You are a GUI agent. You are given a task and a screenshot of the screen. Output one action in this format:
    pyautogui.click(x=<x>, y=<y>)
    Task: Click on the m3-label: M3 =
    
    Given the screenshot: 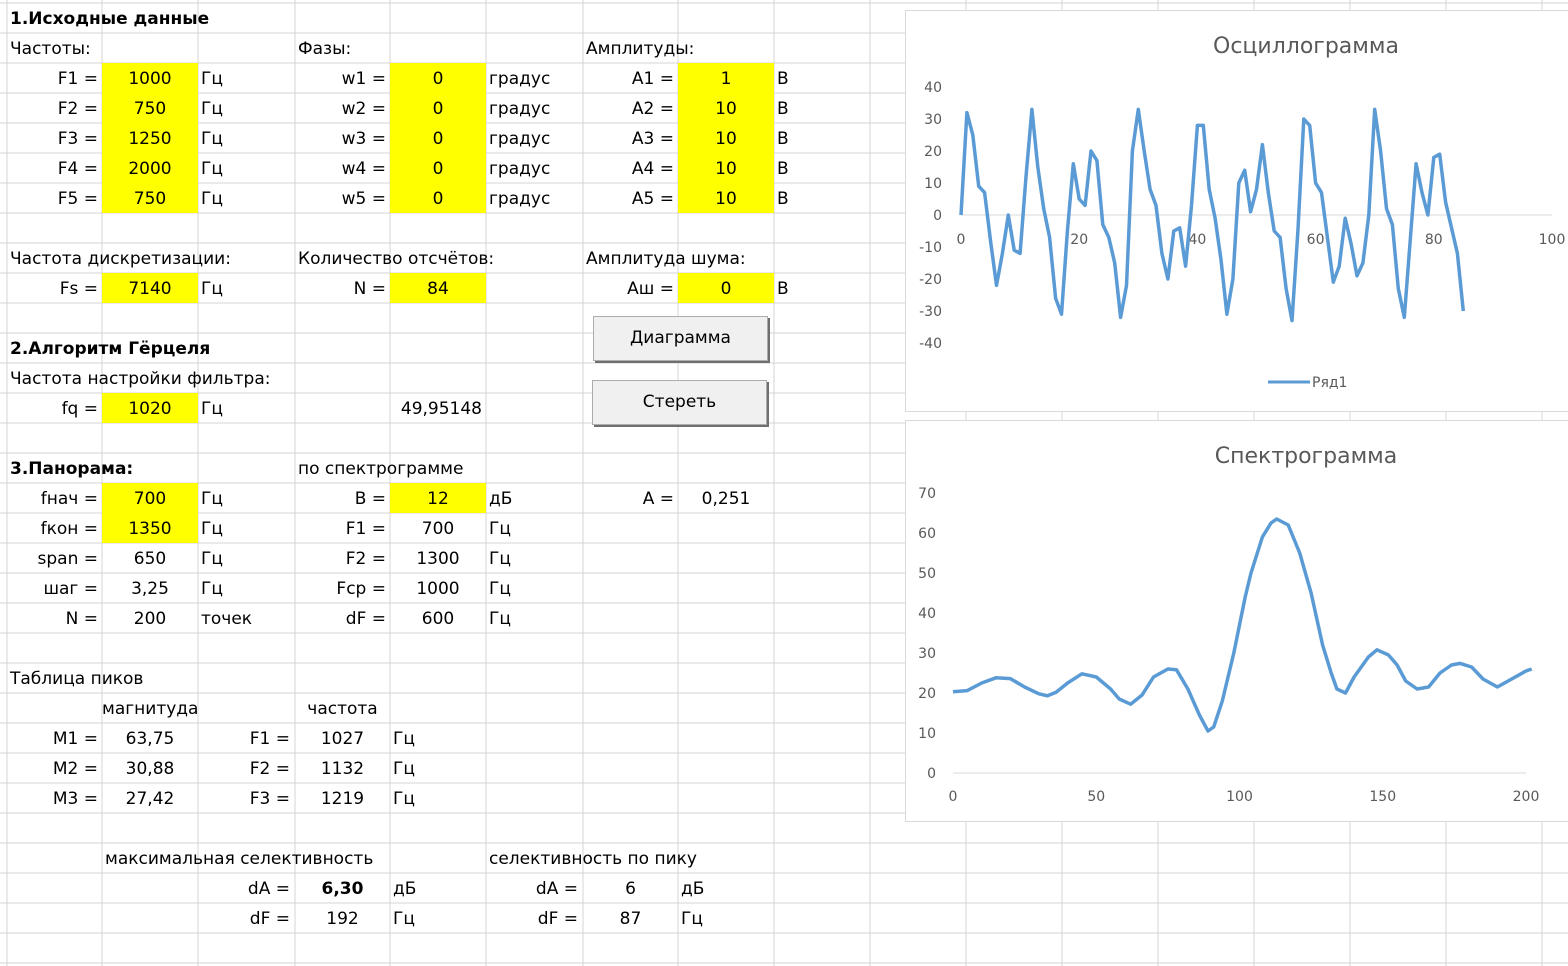 What is the action you would take?
    pyautogui.click(x=75, y=799)
    